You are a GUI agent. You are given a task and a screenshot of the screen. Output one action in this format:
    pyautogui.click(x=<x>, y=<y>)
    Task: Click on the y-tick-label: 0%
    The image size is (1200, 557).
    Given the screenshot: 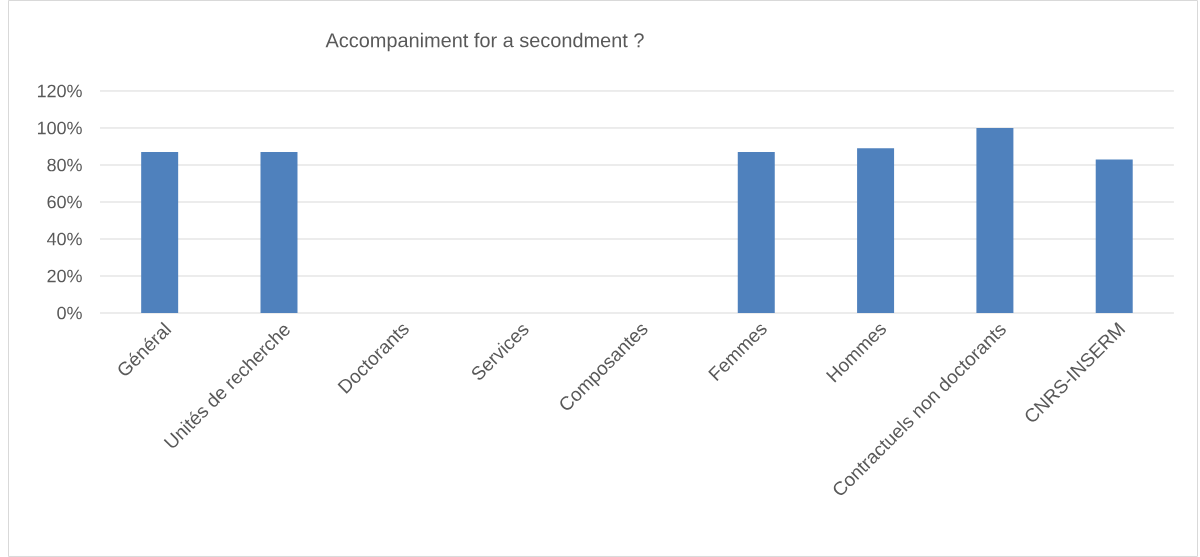 What is the action you would take?
    pyautogui.click(x=69, y=313)
    